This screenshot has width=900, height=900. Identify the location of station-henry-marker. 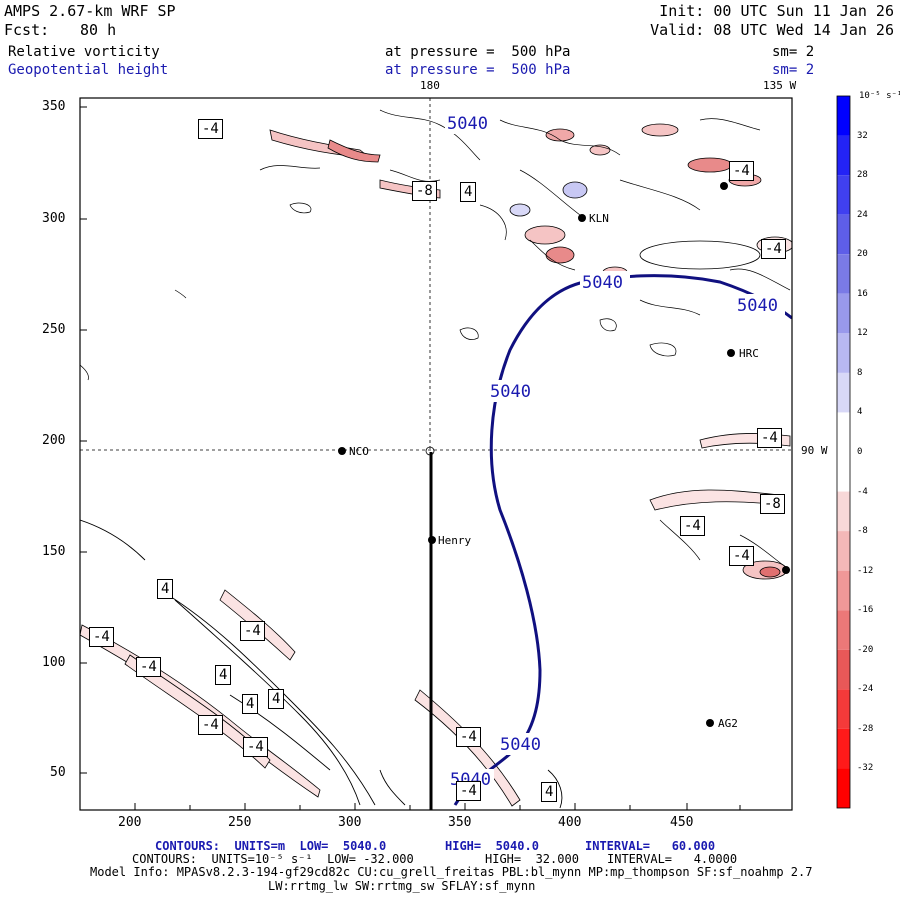
(432, 540).